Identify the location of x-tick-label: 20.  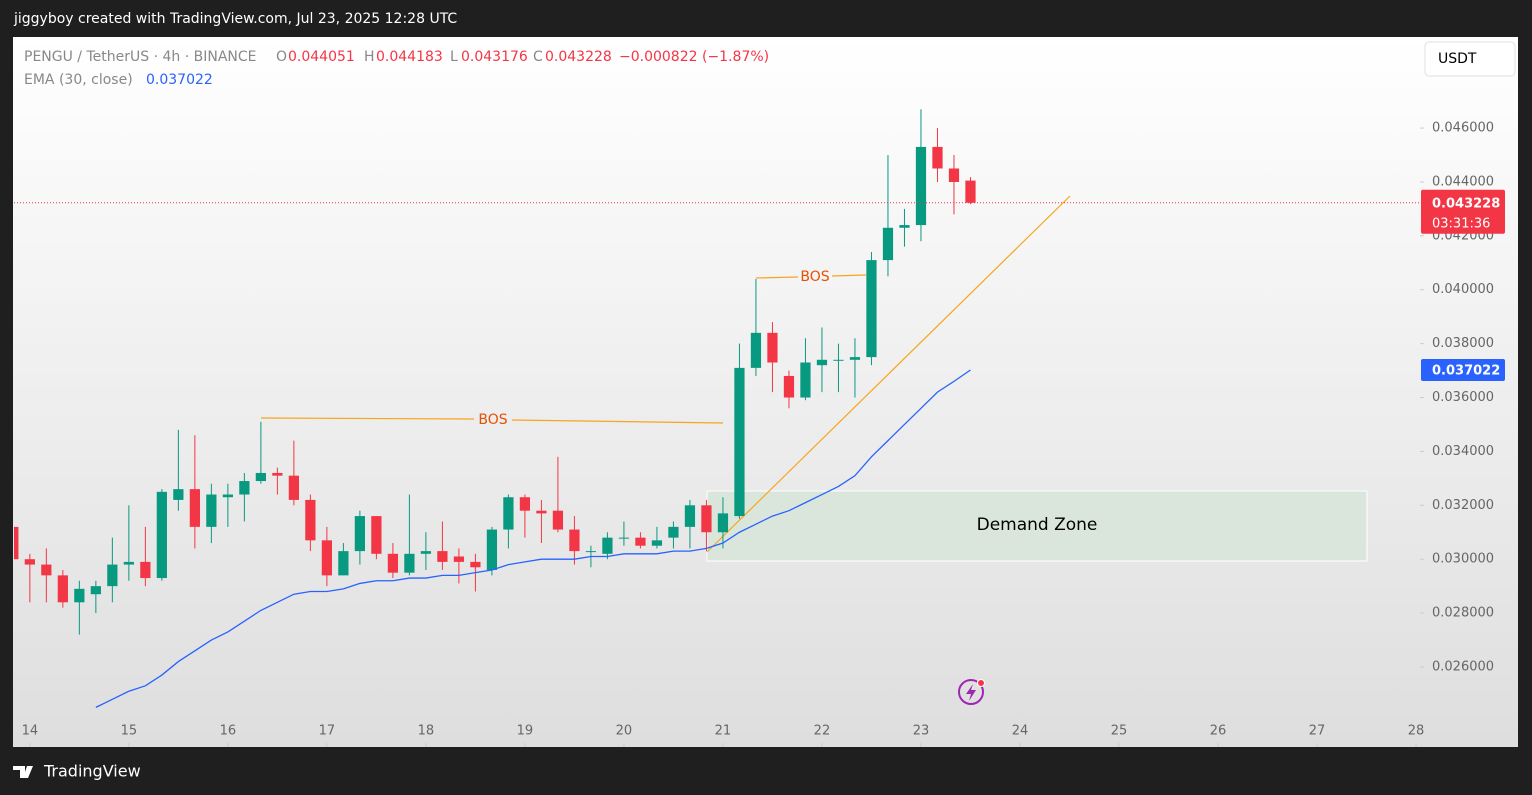
(624, 731).